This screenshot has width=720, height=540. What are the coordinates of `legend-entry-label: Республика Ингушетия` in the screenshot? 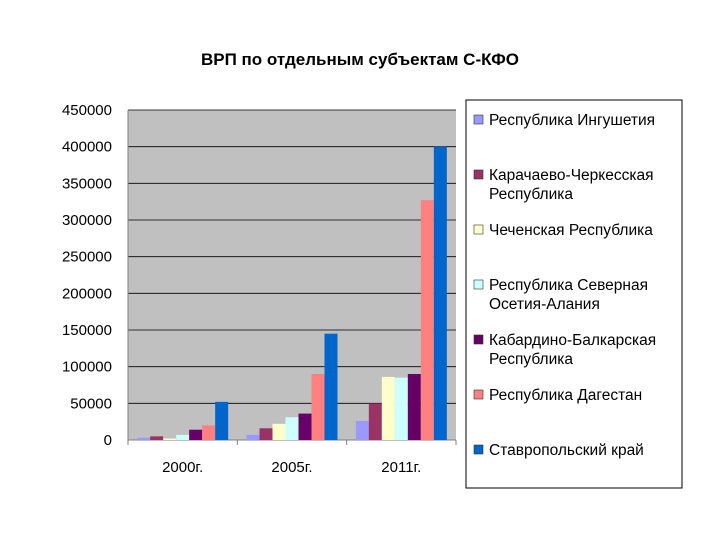 It's located at (572, 120).